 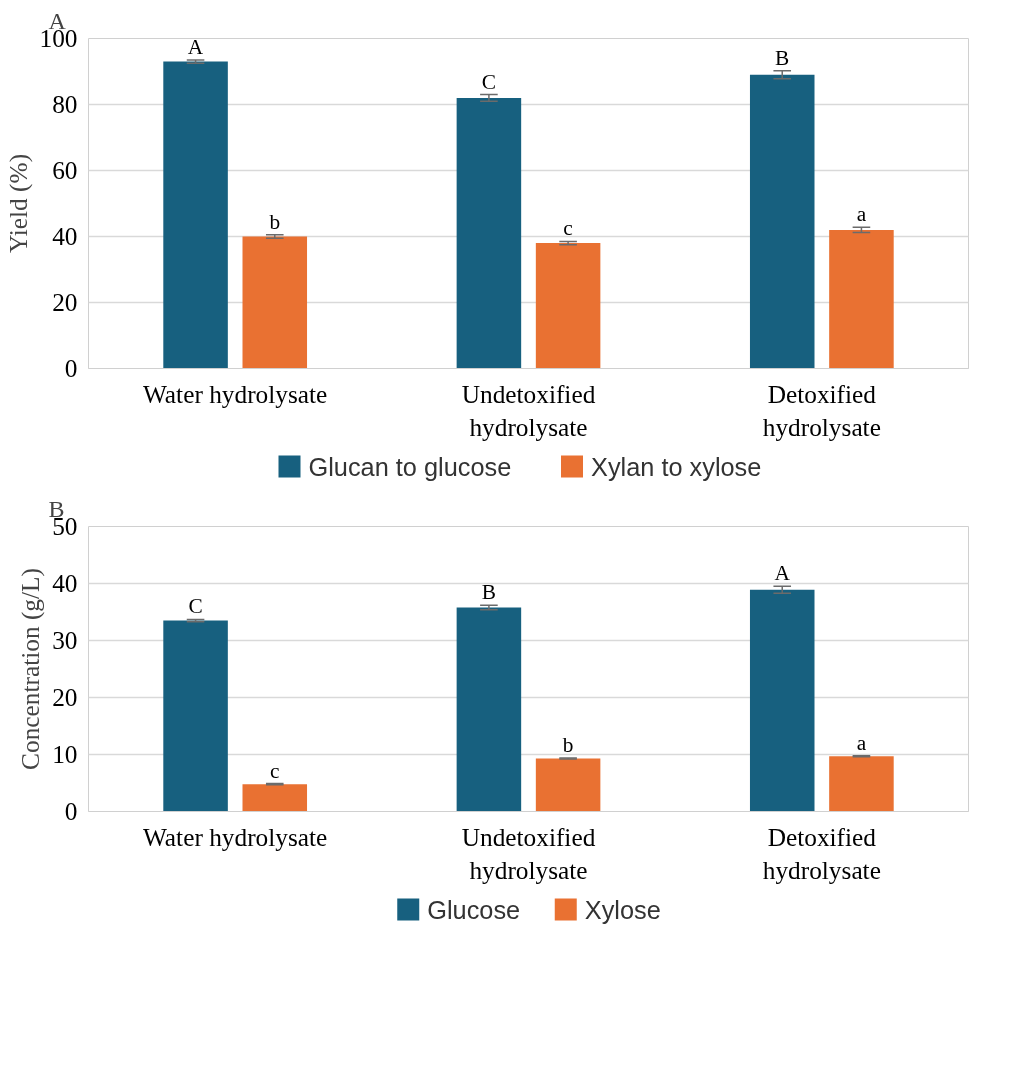 I want to click on legend-label: Glucose, so click(x=474, y=909).